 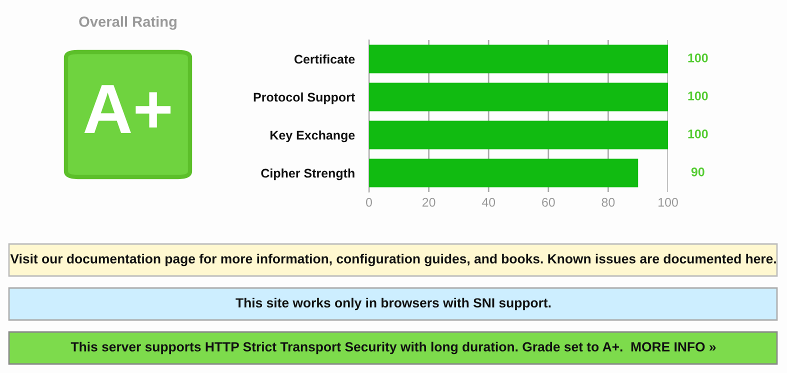 What do you see at coordinates (307, 174) in the screenshot?
I see `y-tick-label: Cipher Strength` at bounding box center [307, 174].